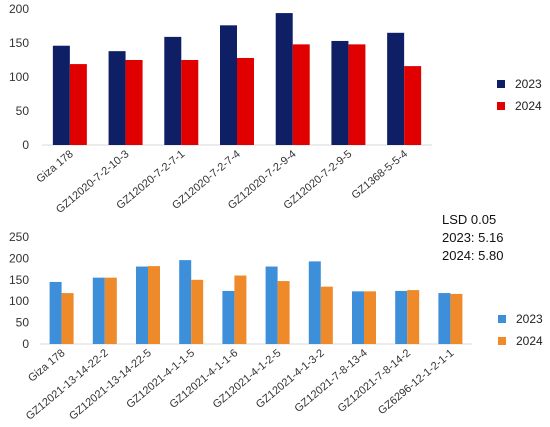 Image resolution: width=550 pixels, height=427 pixels. I want to click on category-label: GZ12021-7-8-13-4, so click(331, 381).